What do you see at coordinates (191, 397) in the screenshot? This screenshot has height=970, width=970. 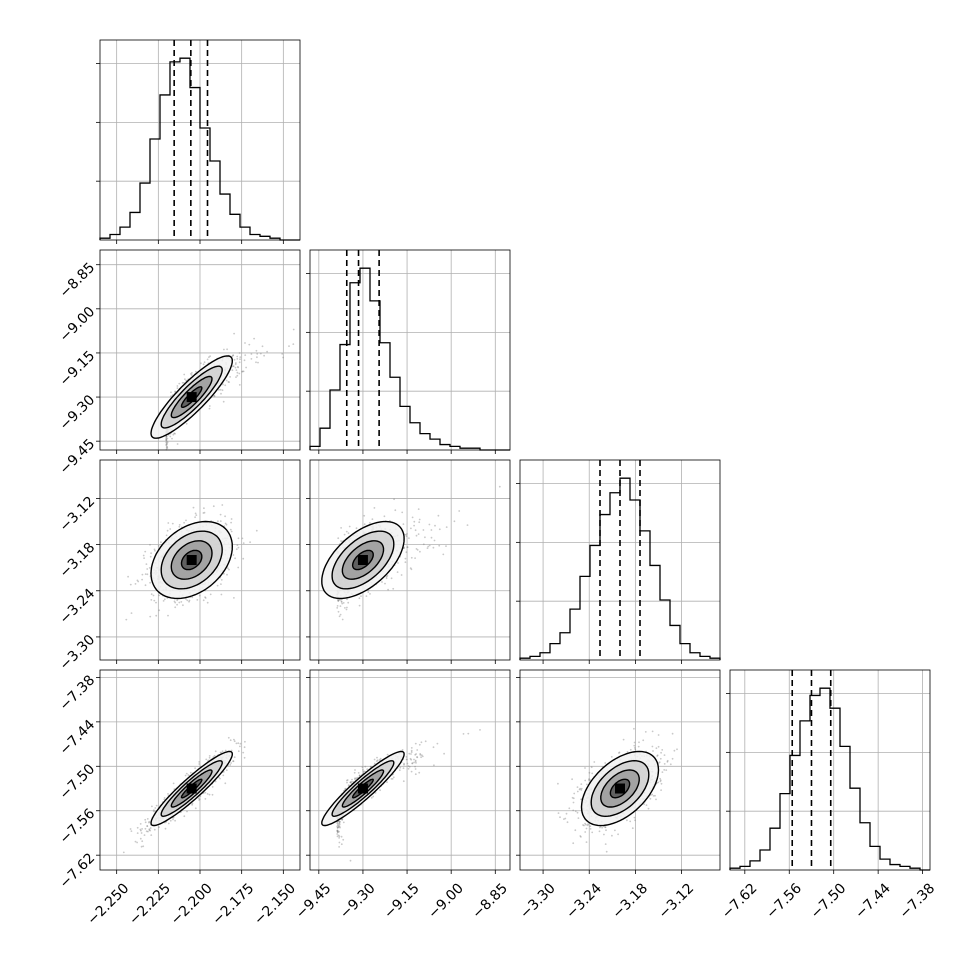 I see `contour-line` at bounding box center [191, 397].